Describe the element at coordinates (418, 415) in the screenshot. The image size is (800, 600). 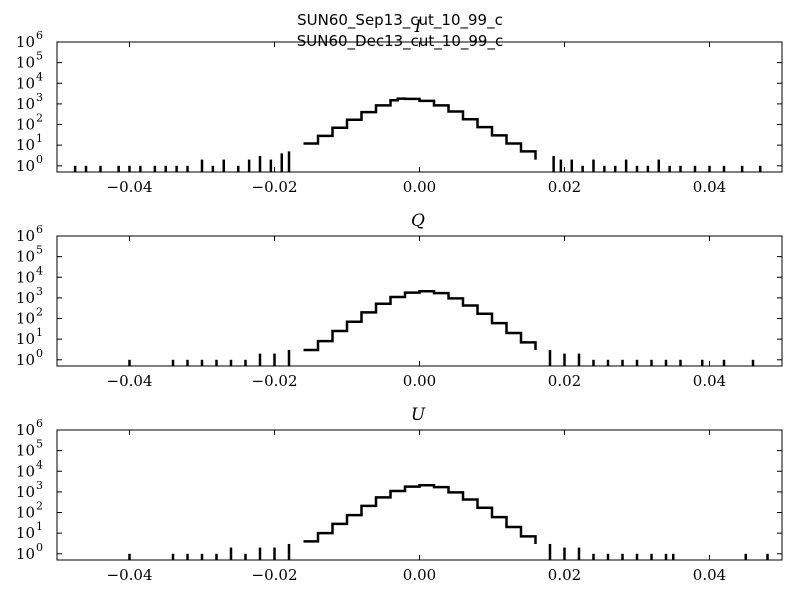
I see `panel-title: U` at that location.